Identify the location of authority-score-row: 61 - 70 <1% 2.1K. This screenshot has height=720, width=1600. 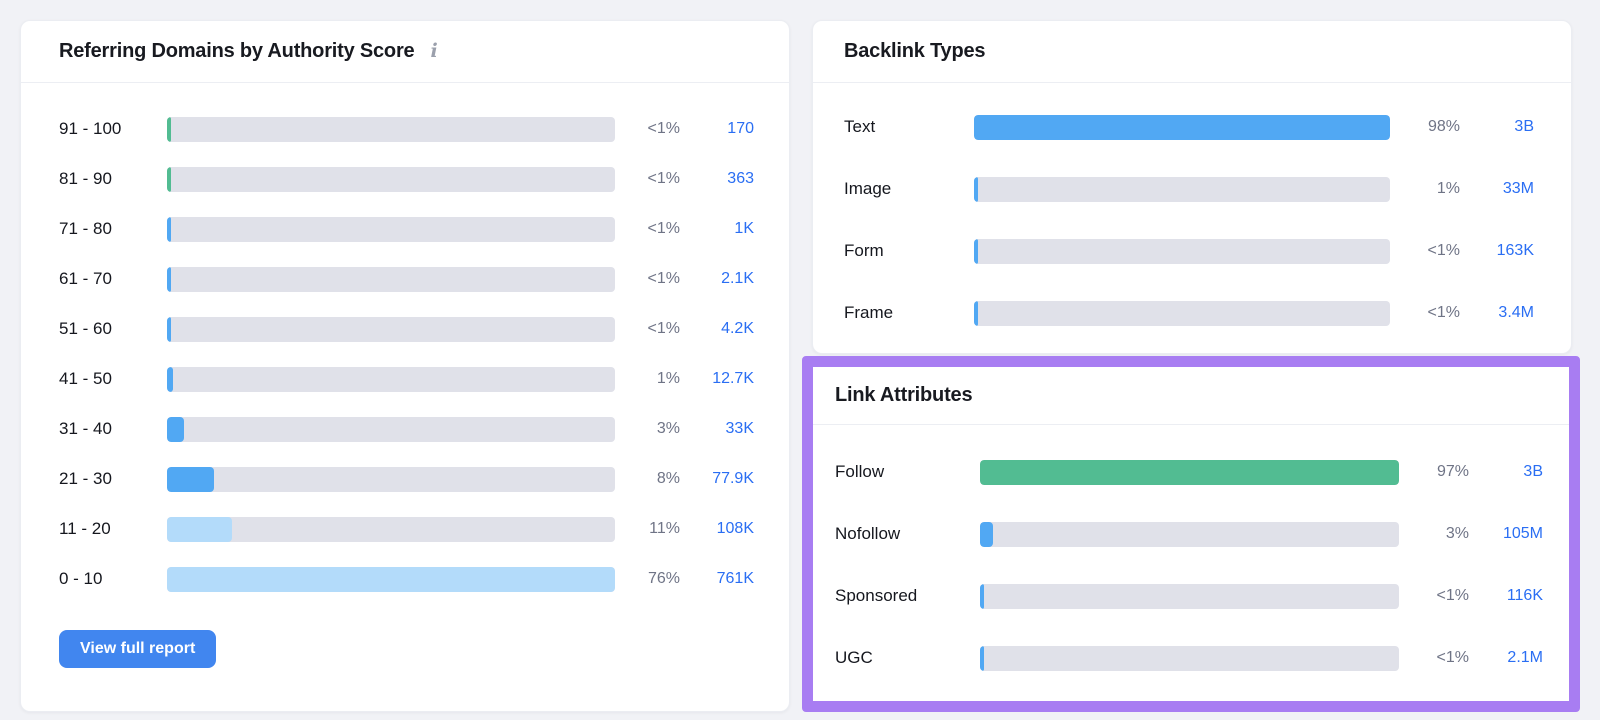
(406, 279).